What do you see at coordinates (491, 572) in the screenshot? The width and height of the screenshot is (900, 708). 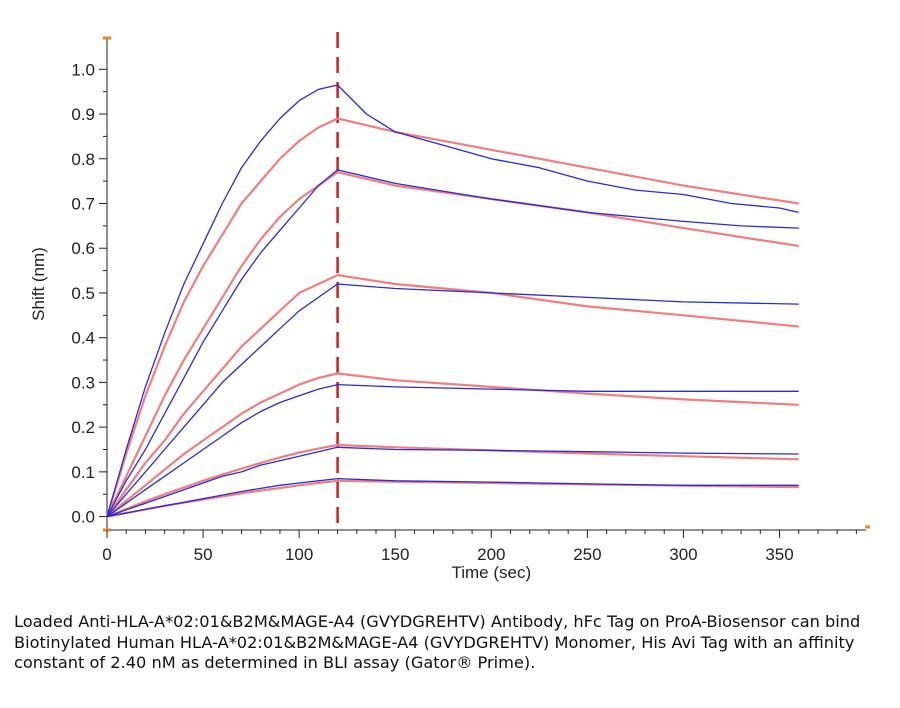 I see `x-axis-label: Time (sec)` at bounding box center [491, 572].